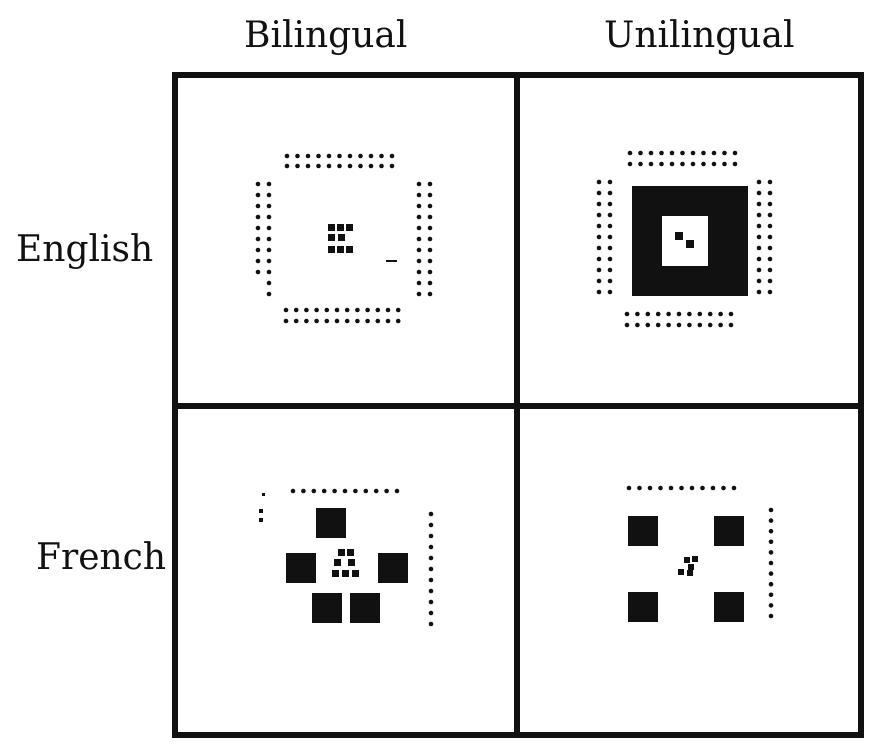 This screenshot has width=883, height=744. What do you see at coordinates (101, 557) in the screenshot?
I see `row-label-french: French` at bounding box center [101, 557].